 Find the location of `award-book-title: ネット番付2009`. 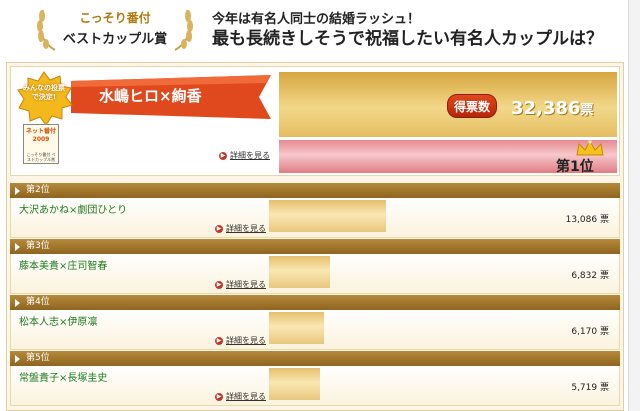

award-book-title: ネット番付2009 is located at coordinates (40, 135).